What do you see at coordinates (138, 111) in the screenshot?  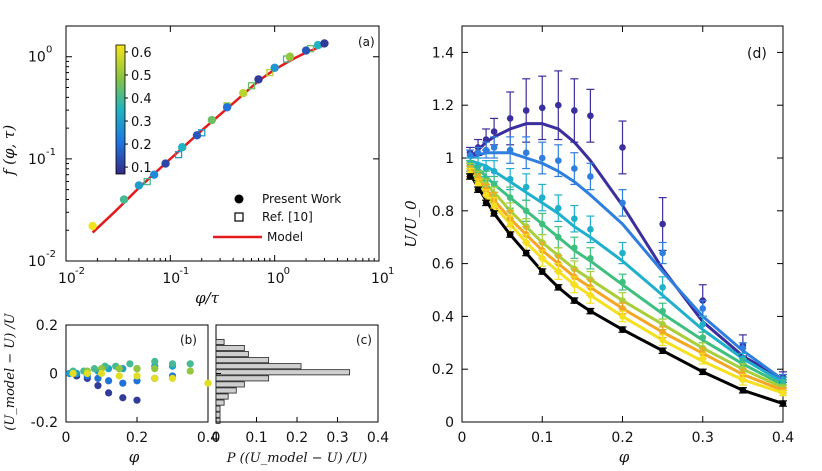 I see `colorbar-ticks: 0.6 0.5 0.4 0.3 0.2 0.1` at bounding box center [138, 111].